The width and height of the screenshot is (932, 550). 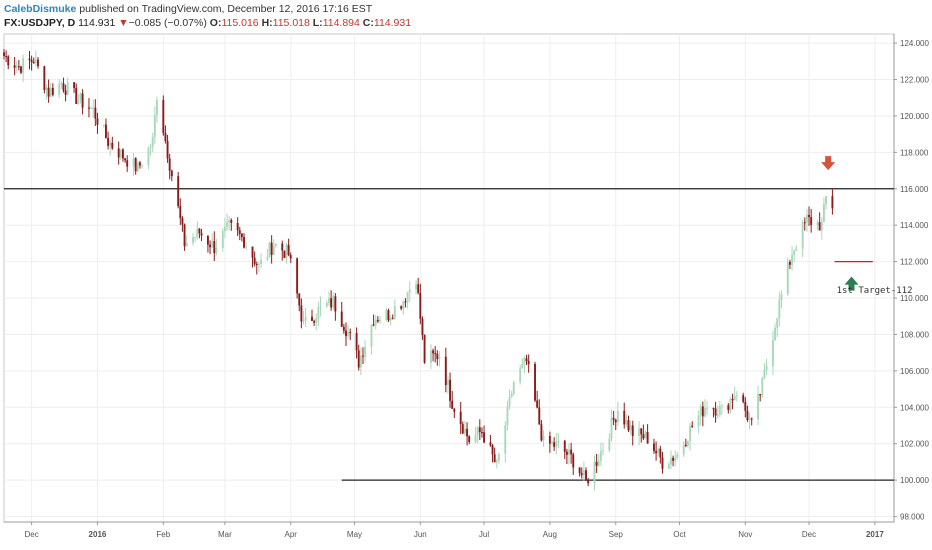 What do you see at coordinates (550, 534) in the screenshot?
I see `x-tick-label: Aug` at bounding box center [550, 534].